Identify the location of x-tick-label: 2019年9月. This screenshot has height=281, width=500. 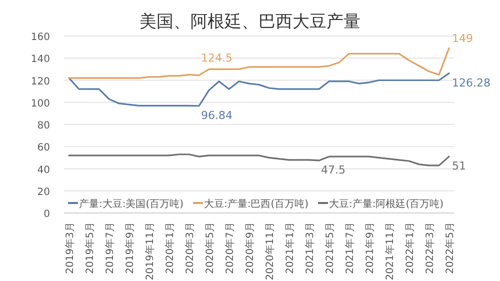
(130, 248).